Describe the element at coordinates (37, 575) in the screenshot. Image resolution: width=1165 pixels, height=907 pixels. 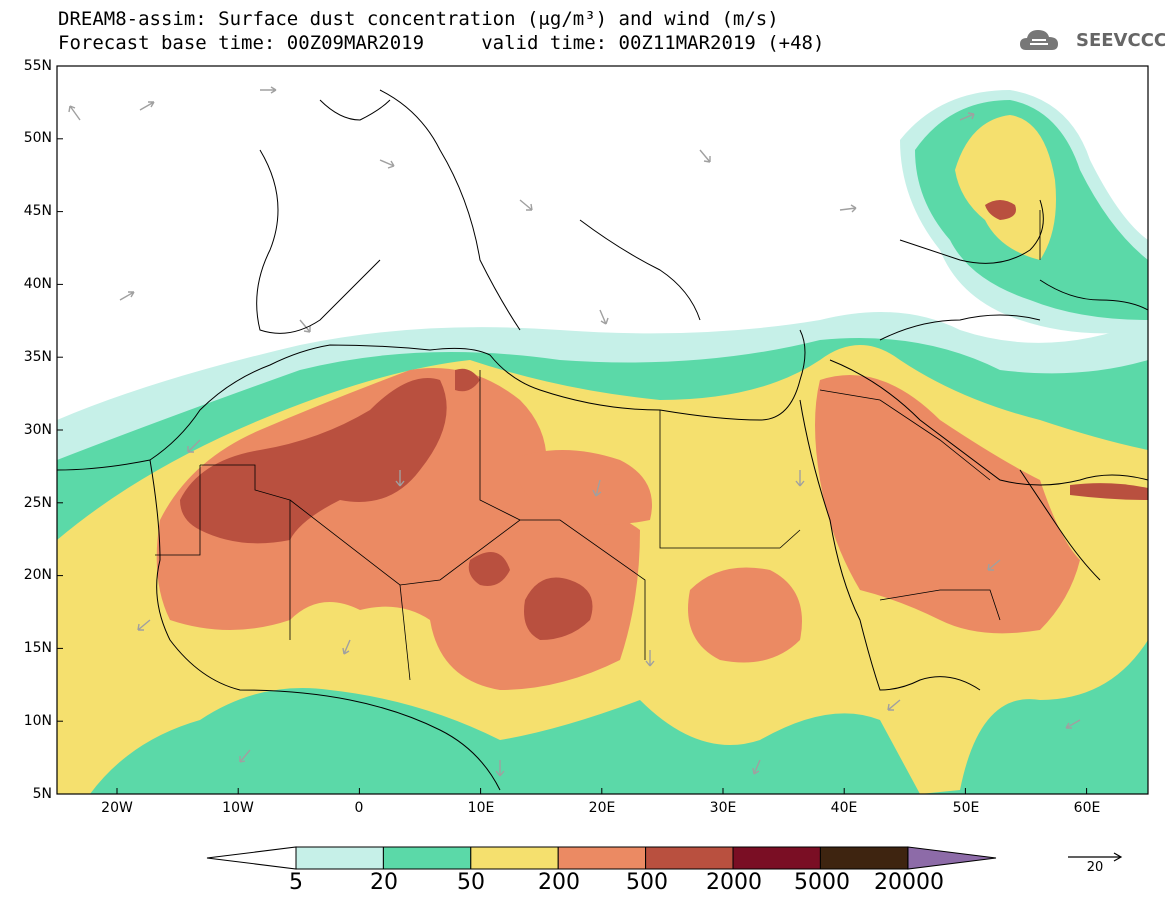
I see `lat-label: 20N` at that location.